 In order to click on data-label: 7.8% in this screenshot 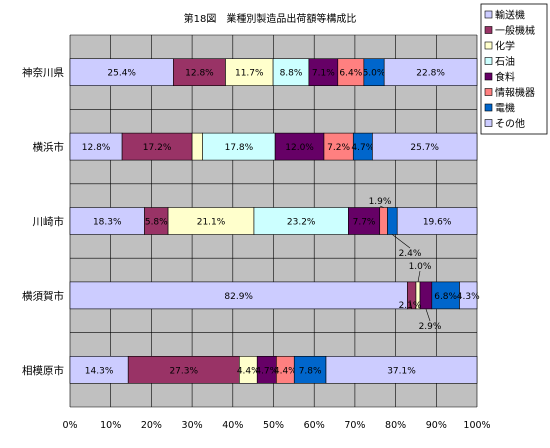, I will do `click(310, 371)`.